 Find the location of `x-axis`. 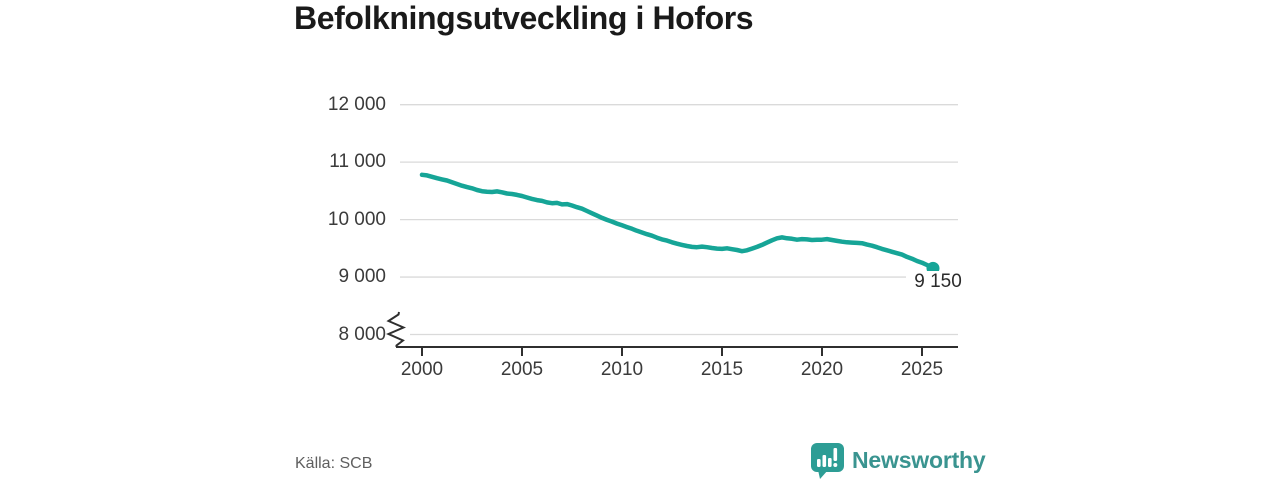

x-axis is located at coordinates (677, 351).